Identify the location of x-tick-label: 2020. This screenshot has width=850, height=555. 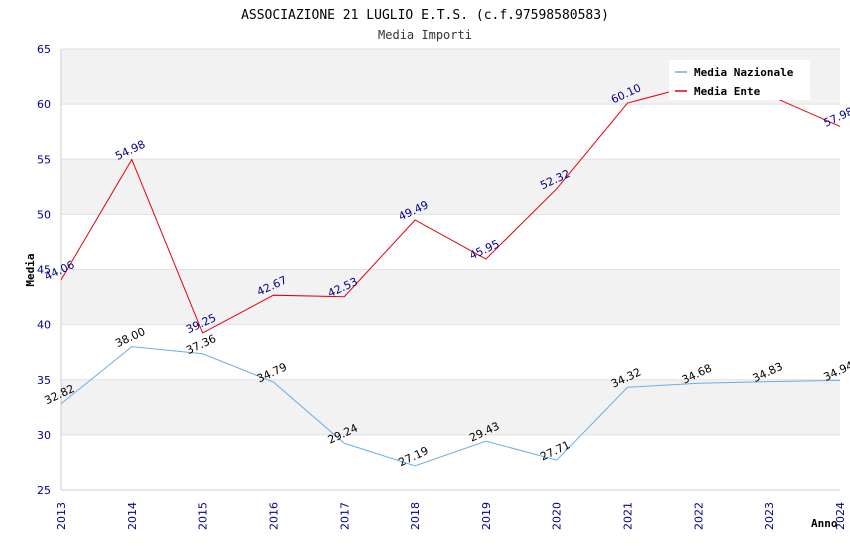
(557, 516).